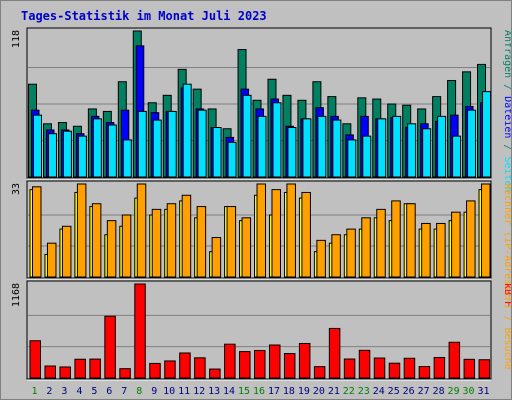 Image resolution: width=512 pixels, height=400 pixels. Describe the element at coordinates (16, 39) in the screenshot. I see `max-label-requests: 118` at that location.